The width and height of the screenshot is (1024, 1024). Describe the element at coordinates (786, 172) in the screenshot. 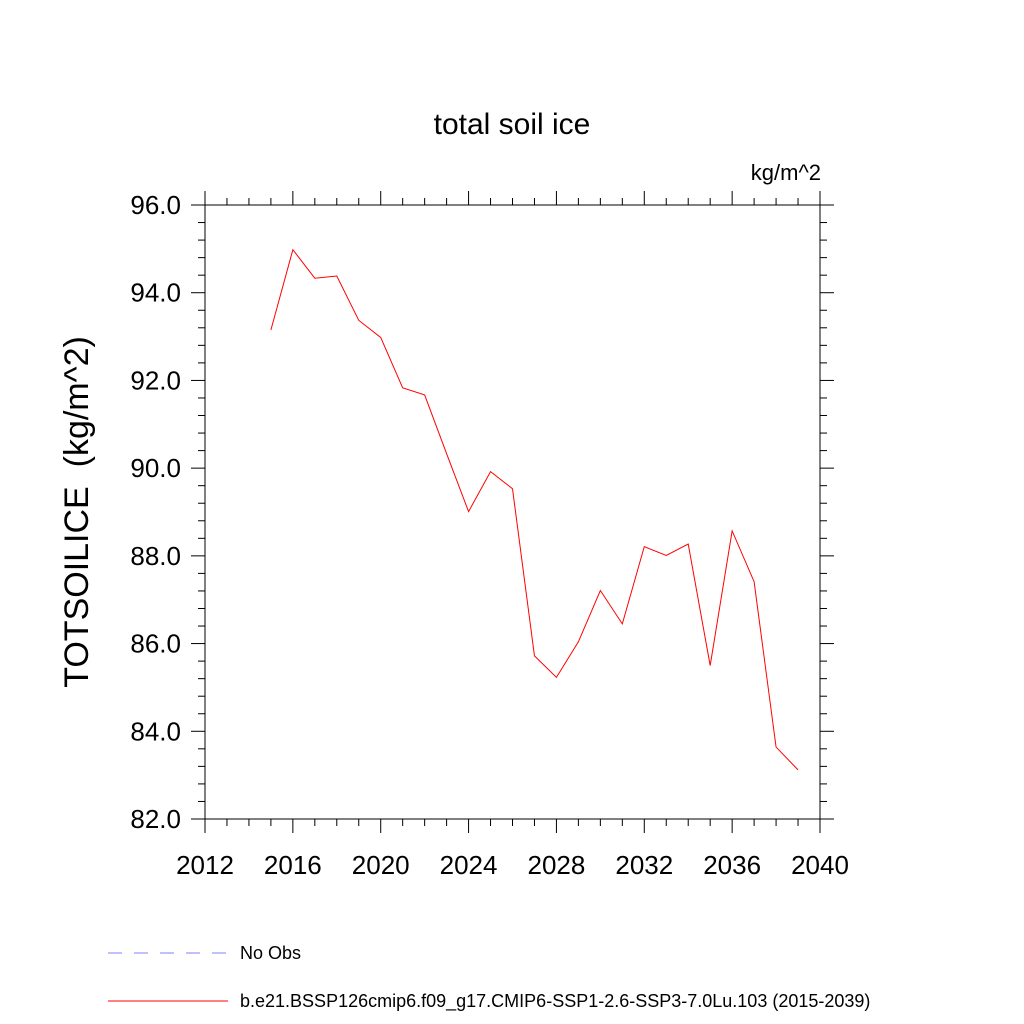

I see `units-label: kg/m^2` at that location.